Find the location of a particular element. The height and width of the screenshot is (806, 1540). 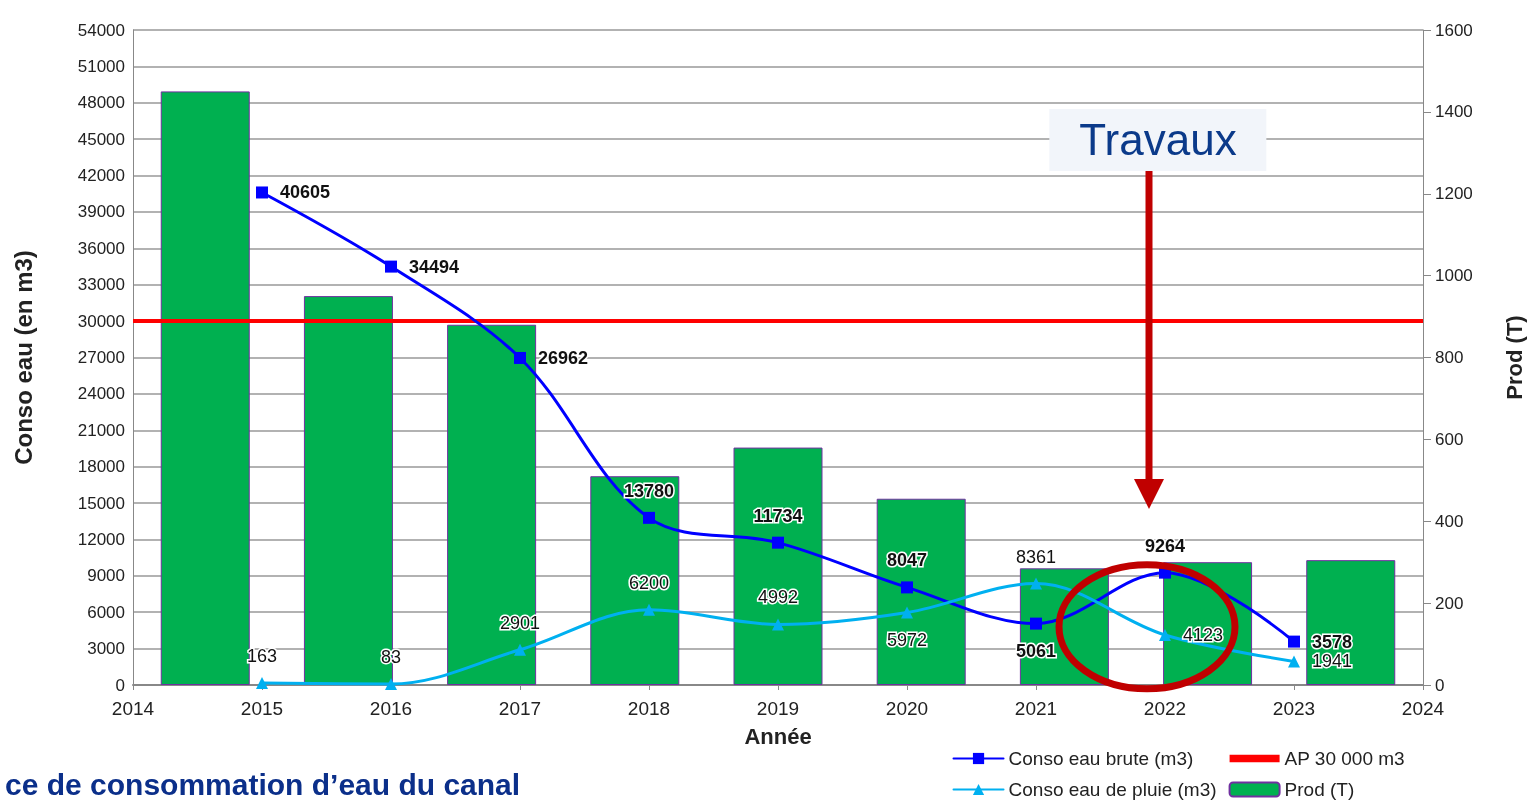

data-label: 6200 is located at coordinates (649, 582).